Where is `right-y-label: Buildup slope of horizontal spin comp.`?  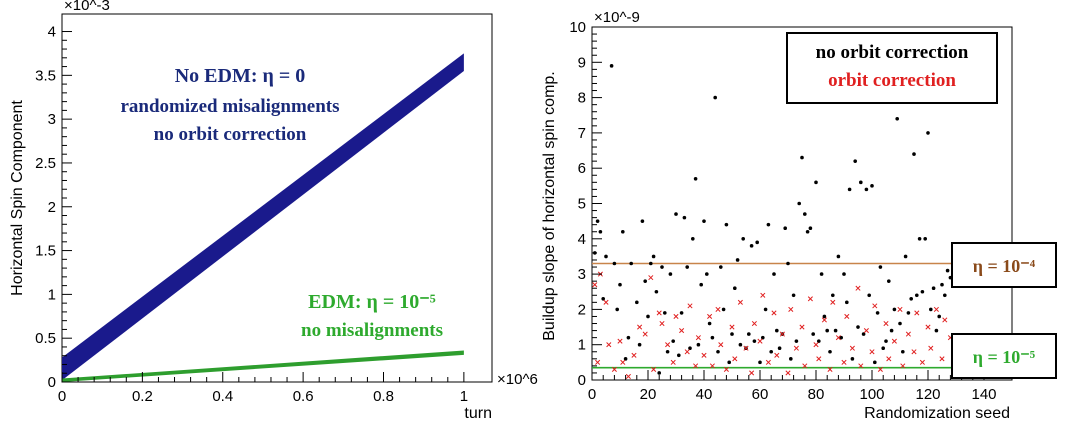 right-y-label: Buildup slope of horizontal spin comp. is located at coordinates (549, 206).